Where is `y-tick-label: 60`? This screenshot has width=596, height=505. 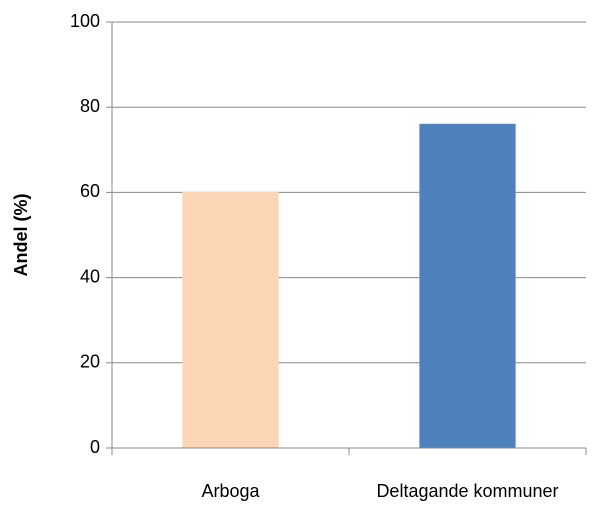
y-tick-label: 60 is located at coordinates (90, 191).